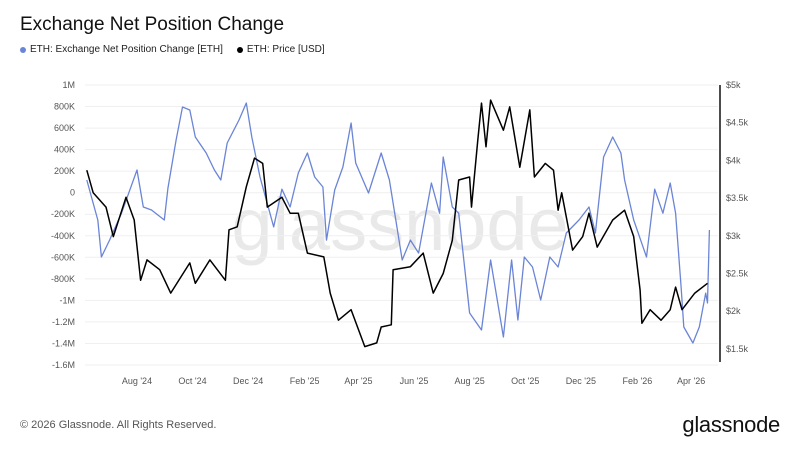 The height and width of the screenshot is (450, 800). I want to click on y-right-tick-label: $2.5k, so click(737, 274).